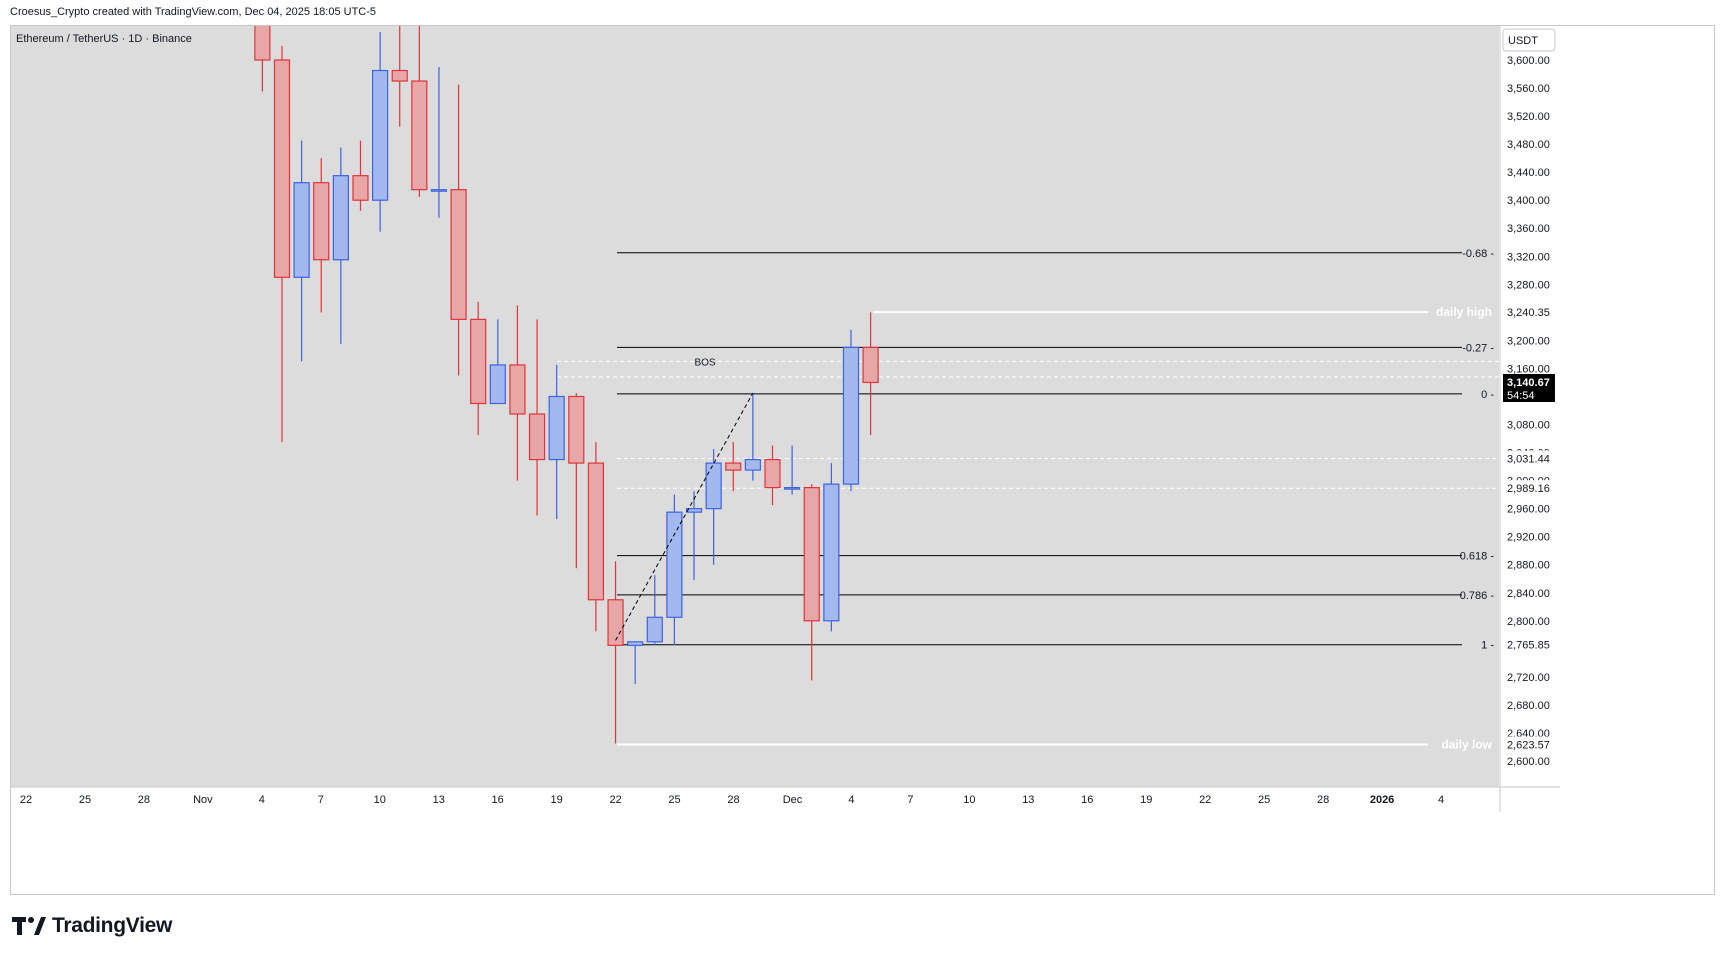 The height and width of the screenshot is (953, 1723). Describe the element at coordinates (1528, 173) in the screenshot. I see `price-tick-label: 3,440.00` at that location.